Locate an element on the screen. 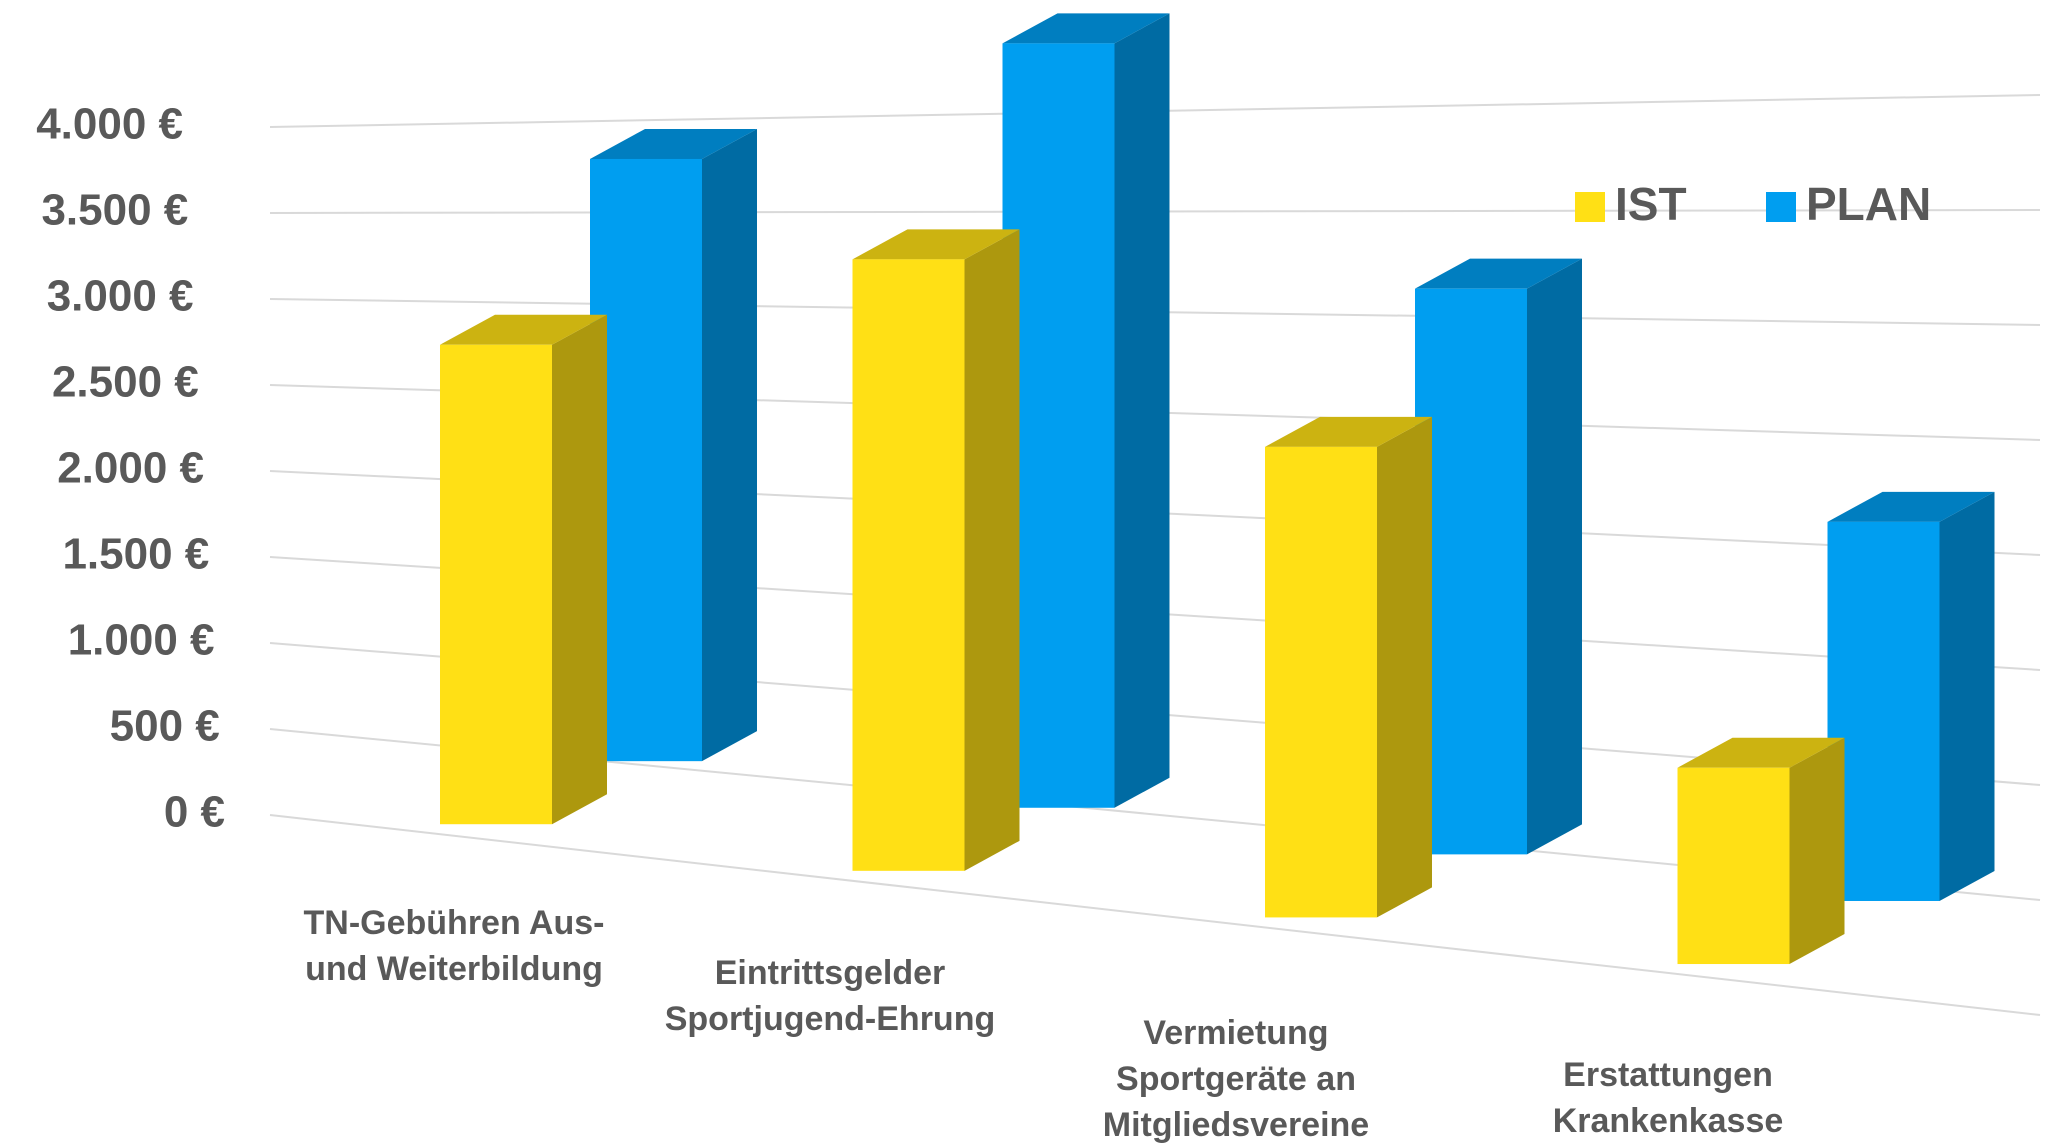 The image size is (2051, 1148). x-tick-label: Erstattungen Krankenkasse is located at coordinates (1668, 1098).